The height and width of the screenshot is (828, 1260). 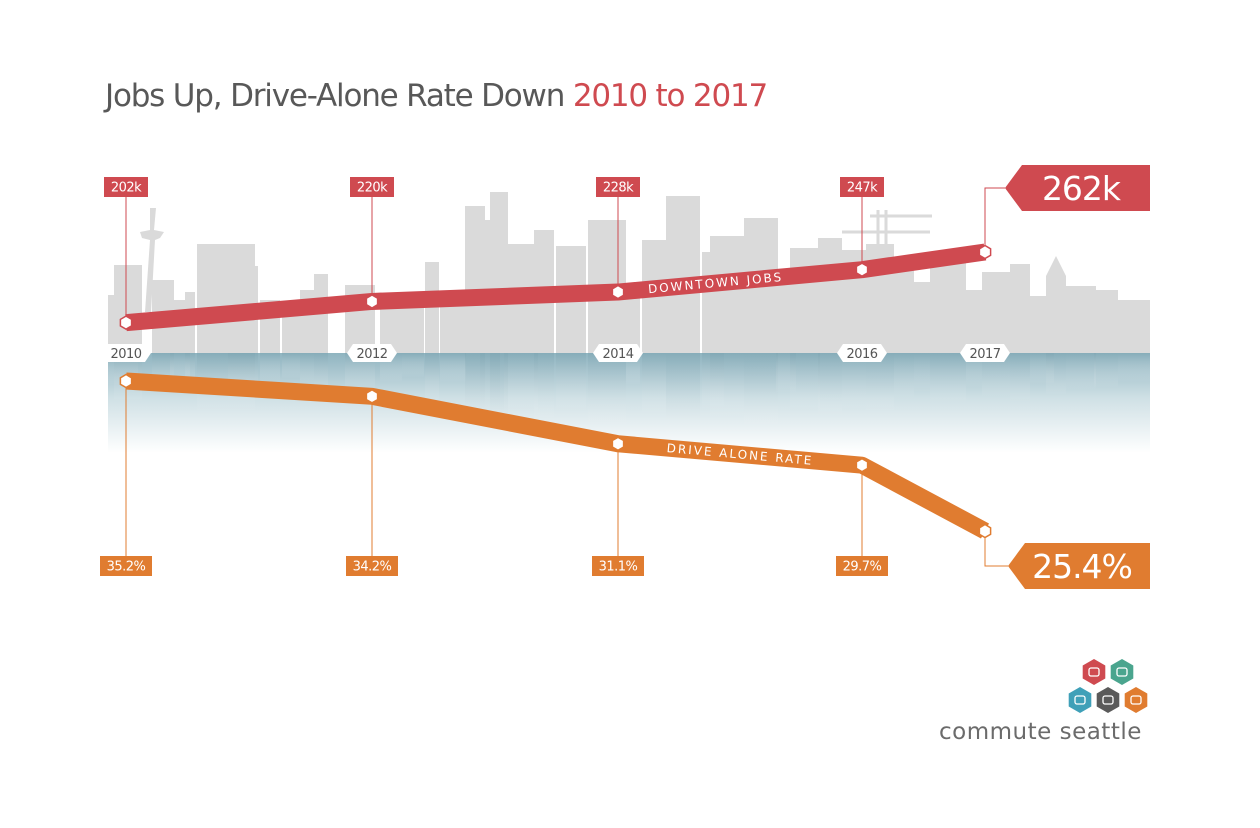 I want to click on drive-value-label: 31.1%, so click(x=618, y=567).